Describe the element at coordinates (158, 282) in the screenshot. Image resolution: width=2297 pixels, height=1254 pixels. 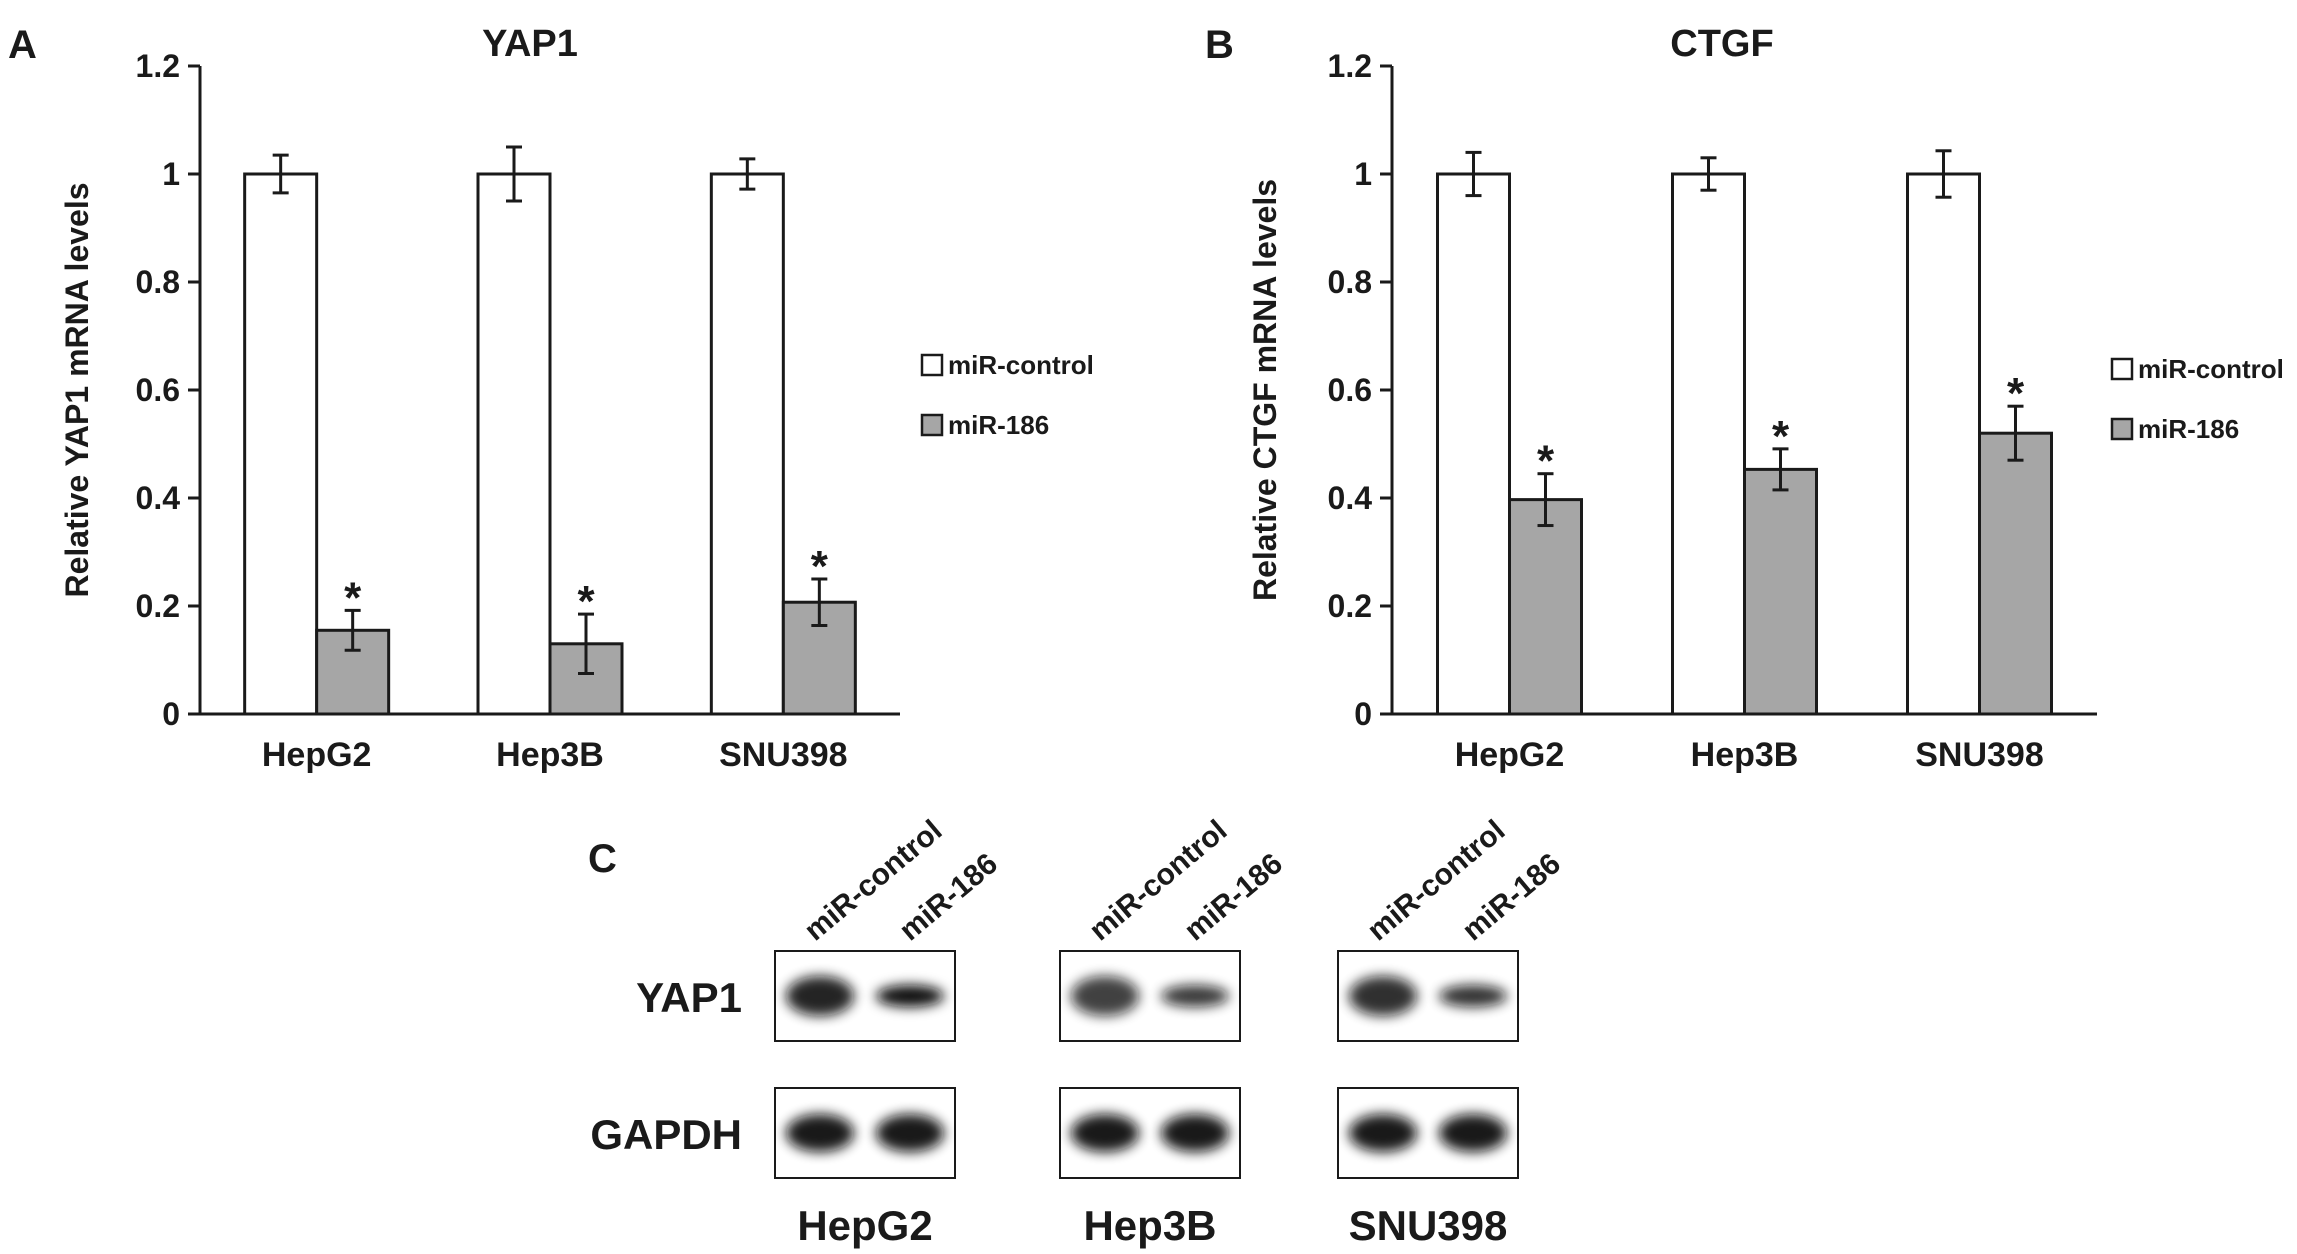
I see `chart-a-y-tick-label: 0.8` at that location.